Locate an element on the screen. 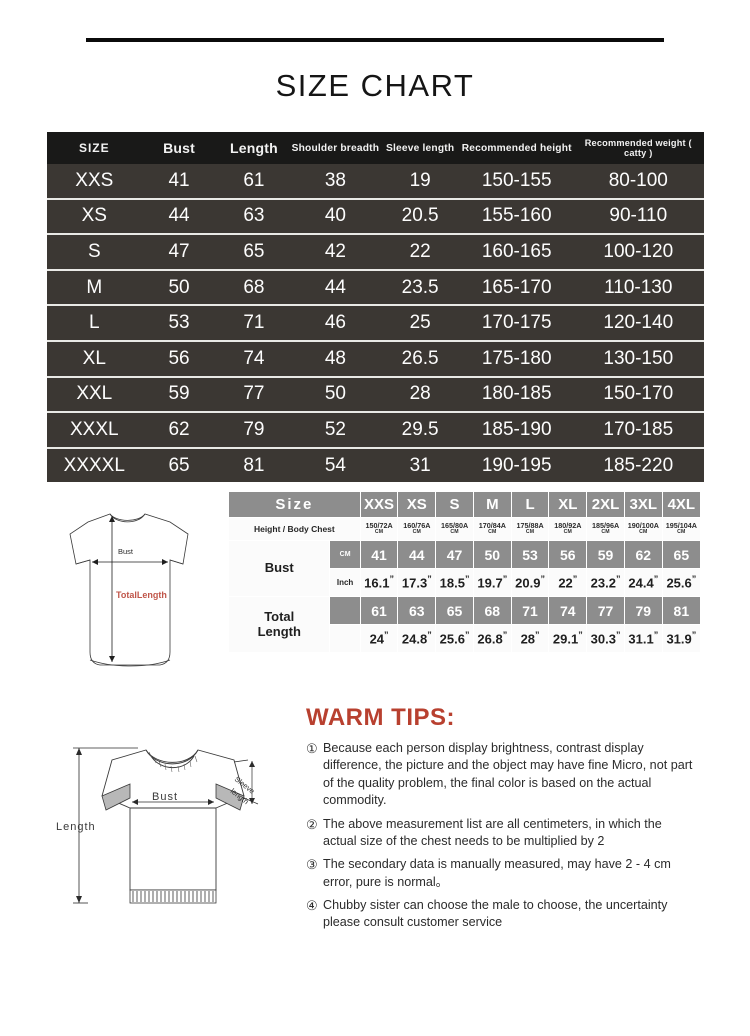  length-cm-xxs: 61 is located at coordinates (379, 610).